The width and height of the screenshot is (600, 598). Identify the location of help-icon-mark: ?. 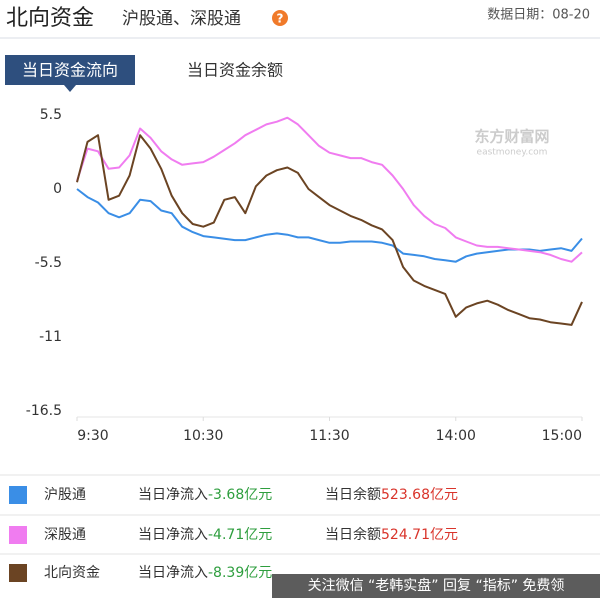
(280, 19).